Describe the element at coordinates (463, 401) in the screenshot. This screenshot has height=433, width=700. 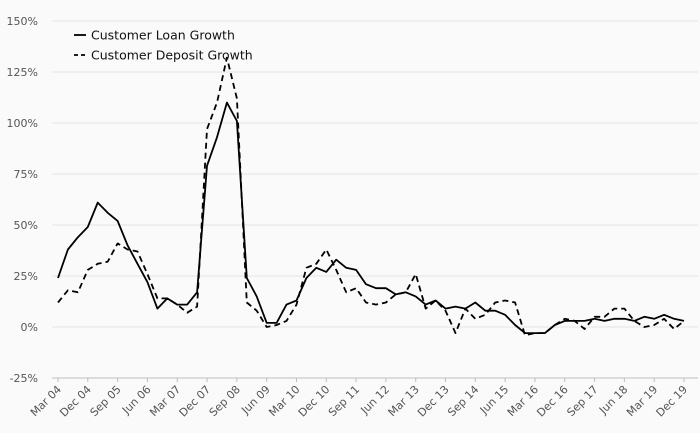
I see `x-tick-label: Sep 14` at that location.